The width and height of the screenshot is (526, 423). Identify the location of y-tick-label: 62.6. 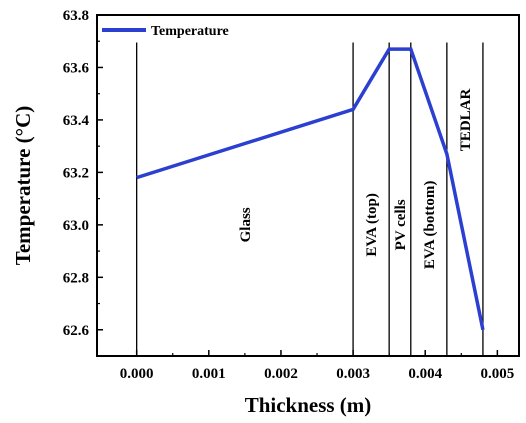
(76, 331).